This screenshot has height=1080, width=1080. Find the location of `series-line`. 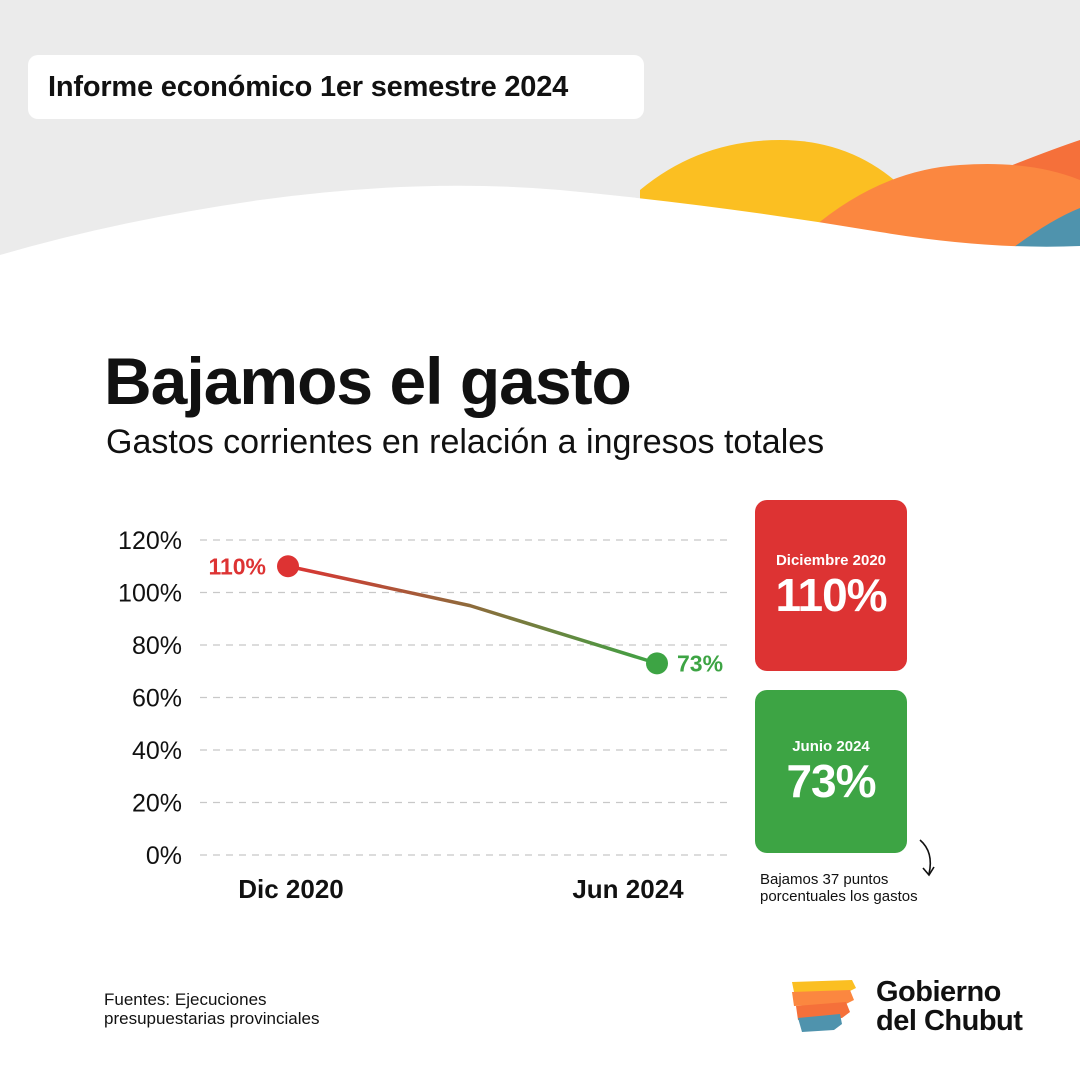

series-line is located at coordinates (472, 615).